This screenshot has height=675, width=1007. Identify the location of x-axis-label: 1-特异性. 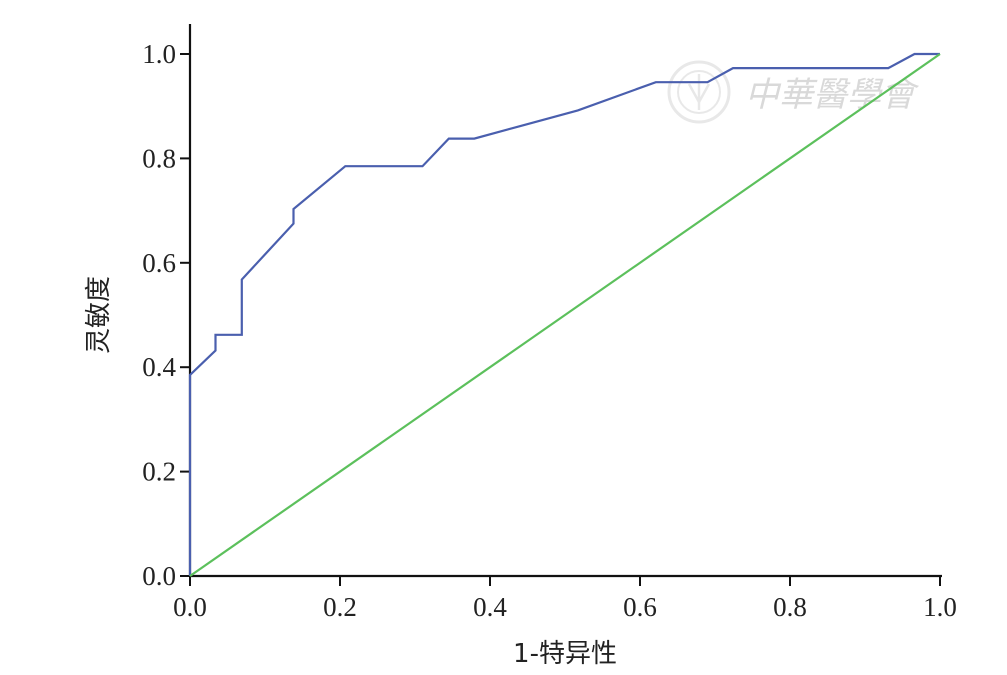
(565, 654).